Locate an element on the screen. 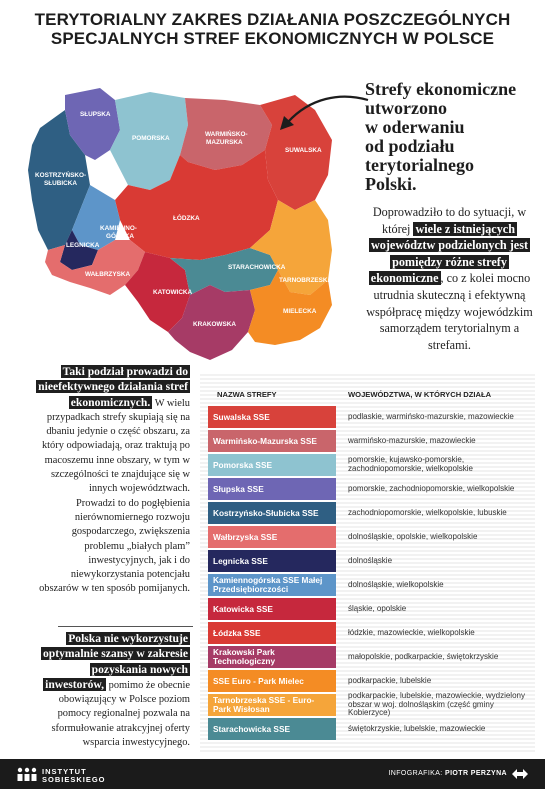 Image resolution: width=545 pixels, height=789 pixels. table-header-zone: NAZWA STREFY is located at coordinates (247, 394).